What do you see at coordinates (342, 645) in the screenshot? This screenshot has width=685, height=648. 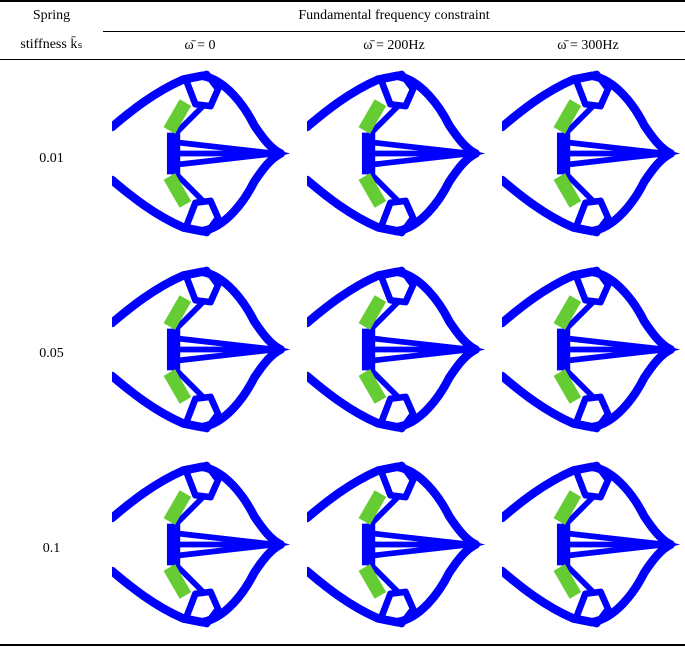 I see `bottom-rule` at bounding box center [342, 645].